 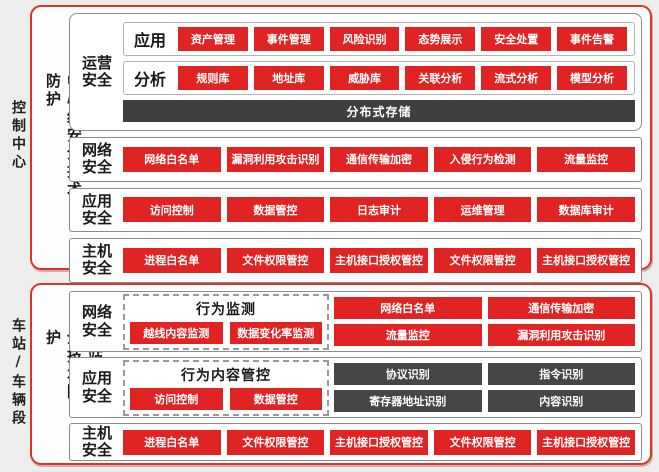 What do you see at coordinates (96, 71) in the screenshot?
I see `operation-security-label: 运营安全` at bounding box center [96, 71].